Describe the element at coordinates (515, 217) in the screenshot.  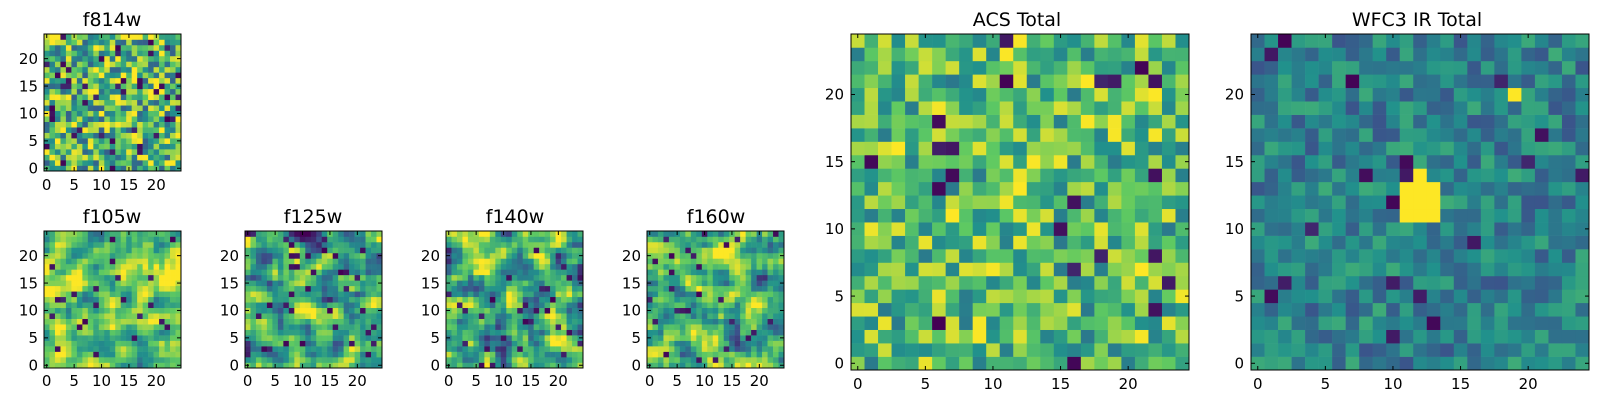
I see `panel-title: f140w` at that location.